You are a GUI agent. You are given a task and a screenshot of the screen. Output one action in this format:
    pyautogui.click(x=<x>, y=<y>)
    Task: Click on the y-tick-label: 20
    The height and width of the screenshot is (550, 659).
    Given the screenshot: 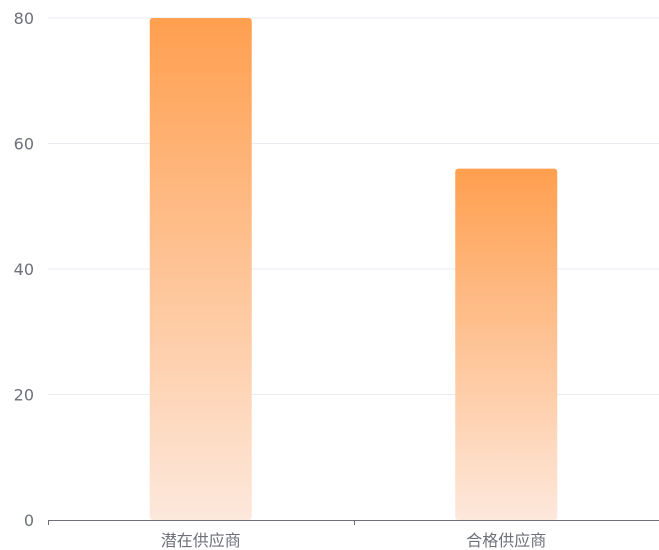 What is the action you would take?
    pyautogui.click(x=24, y=395)
    